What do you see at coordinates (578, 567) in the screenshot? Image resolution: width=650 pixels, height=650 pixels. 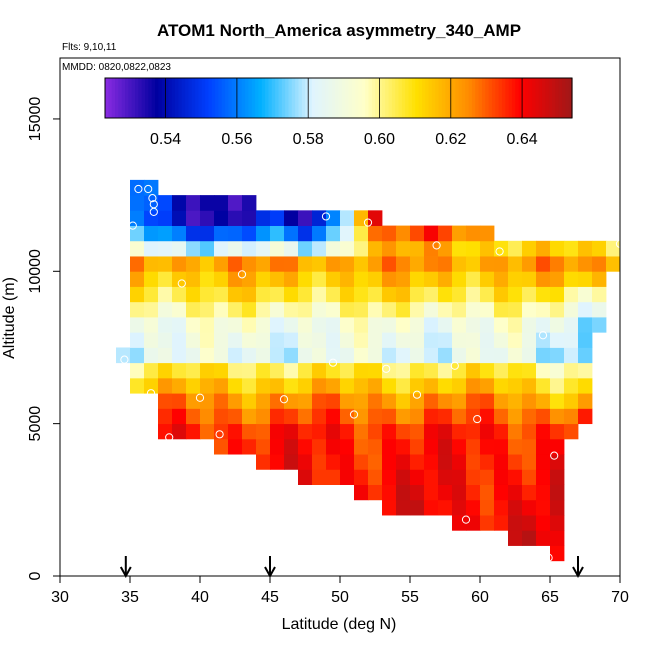 I see `flight-arrow` at bounding box center [578, 567].